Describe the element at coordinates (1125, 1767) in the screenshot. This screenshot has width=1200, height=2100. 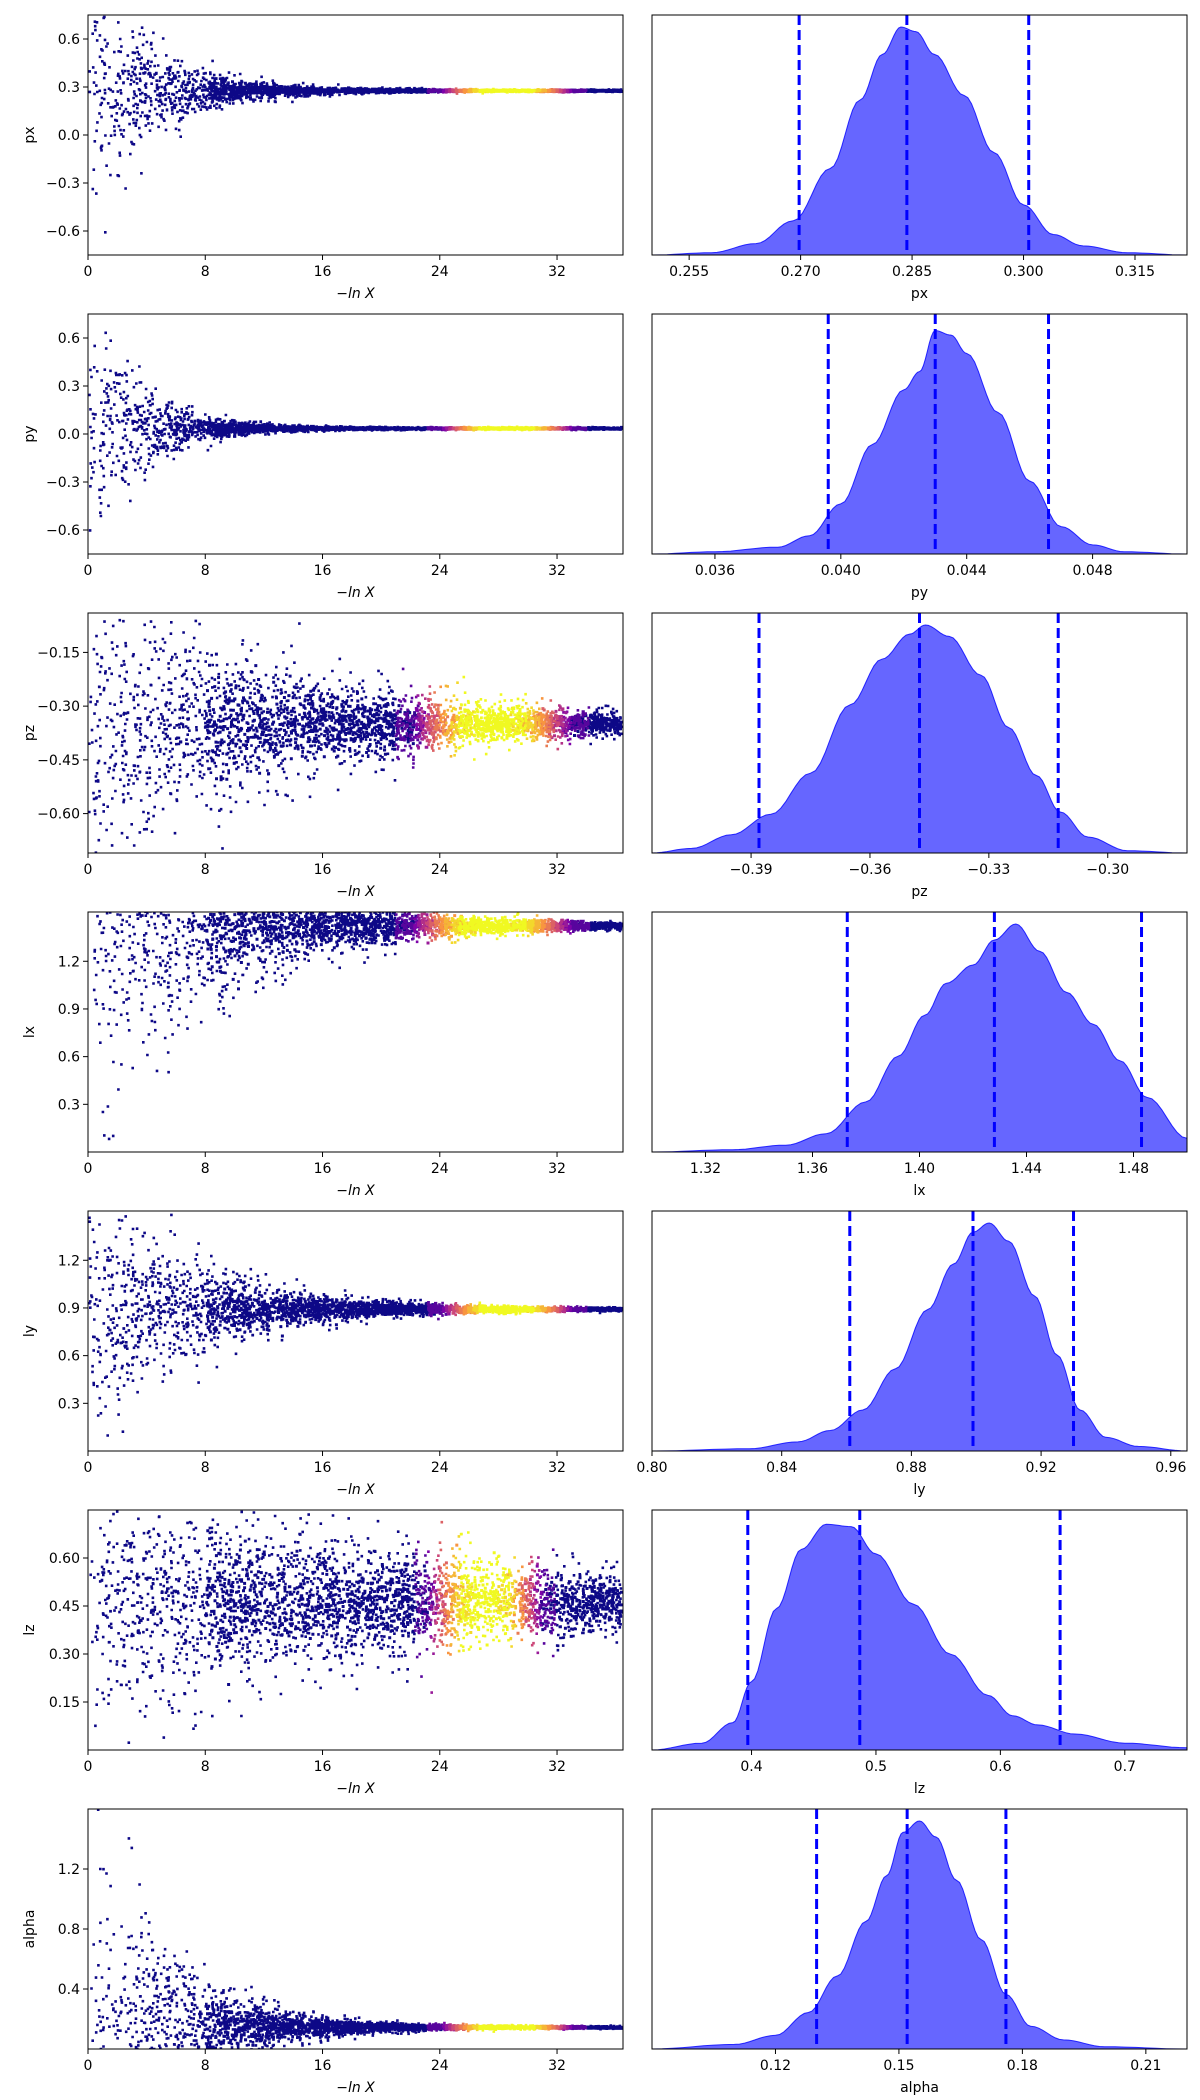
I see `x-tick-label: 0.7` at that location.